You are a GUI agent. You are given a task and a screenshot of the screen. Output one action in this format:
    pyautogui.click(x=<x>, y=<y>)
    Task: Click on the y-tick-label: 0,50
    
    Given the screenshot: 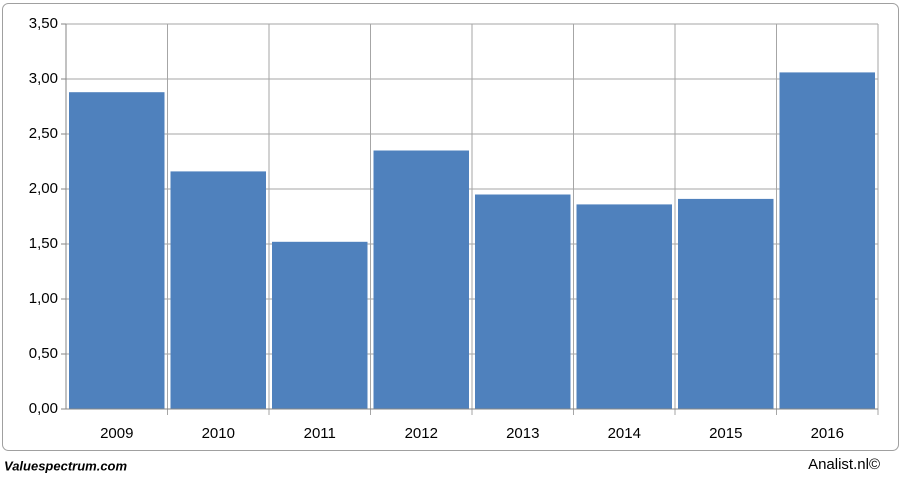 What is the action you would take?
    pyautogui.click(x=43, y=353)
    